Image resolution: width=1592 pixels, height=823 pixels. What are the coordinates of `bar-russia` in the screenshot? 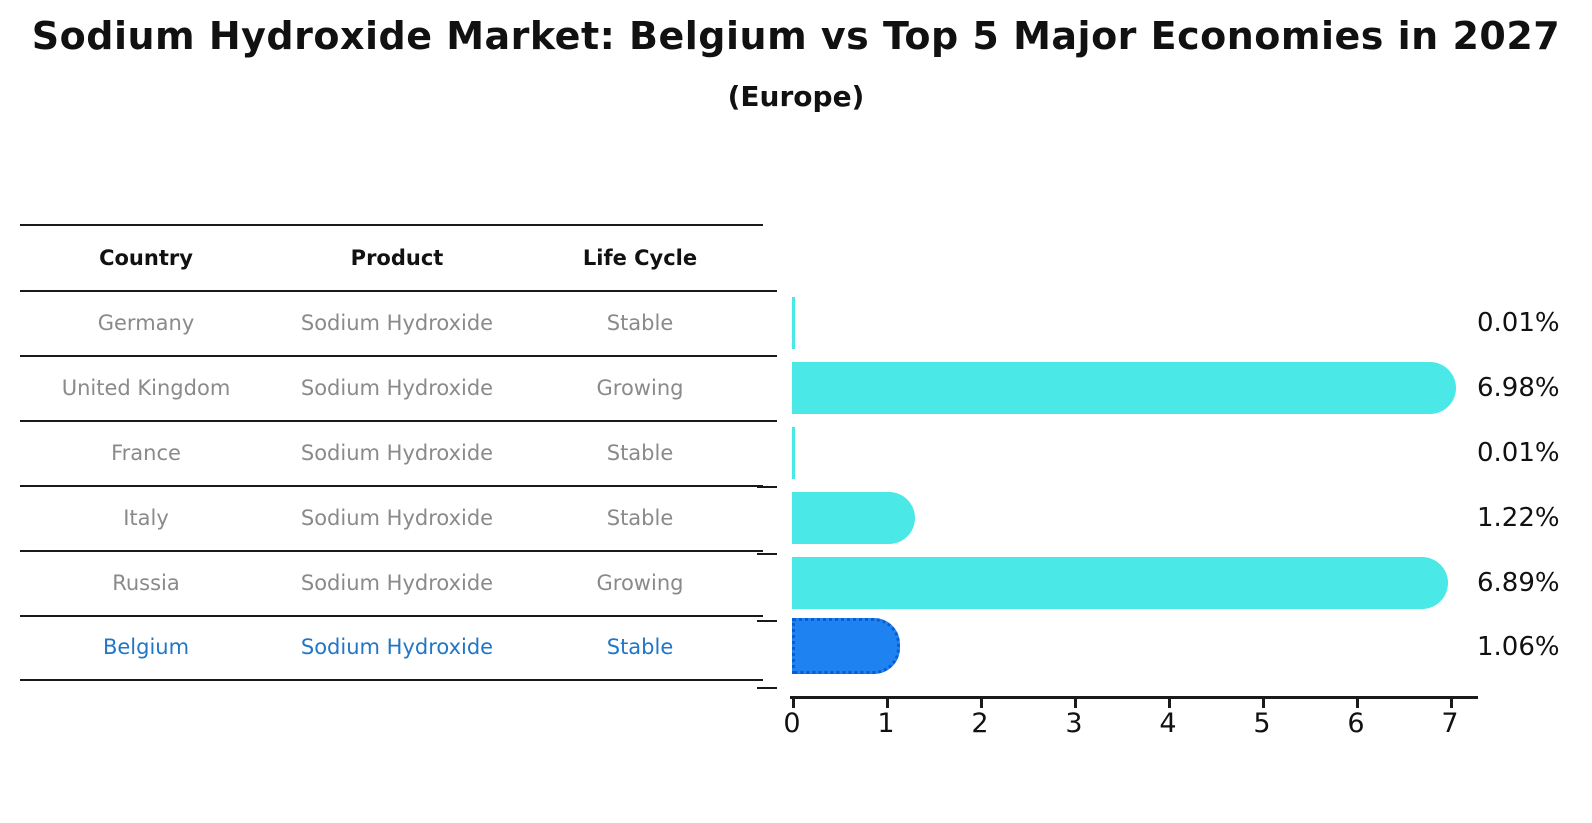 It's located at (1120, 583).